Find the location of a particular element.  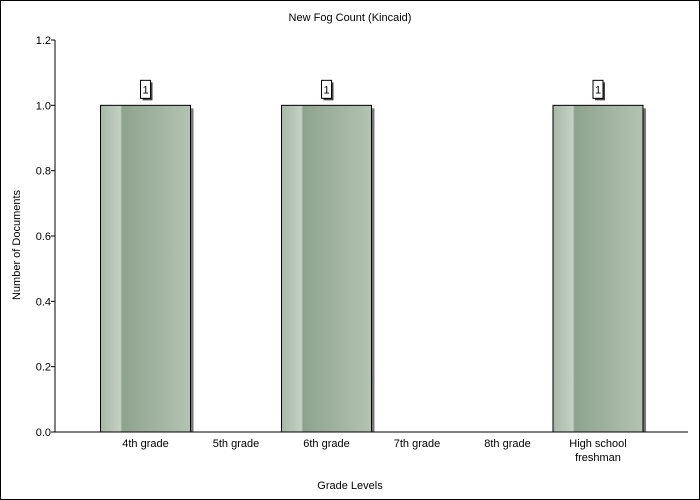

y-tick-label: 0.2 is located at coordinates (43, 368).